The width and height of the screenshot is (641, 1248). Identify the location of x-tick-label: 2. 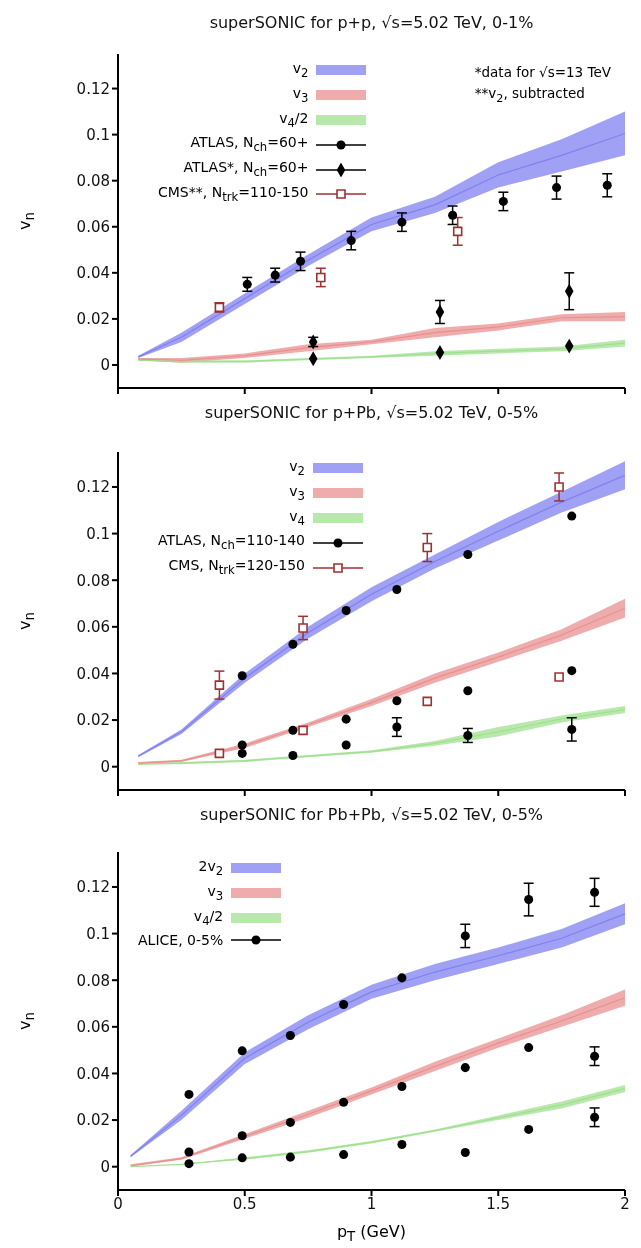
(625, 1203).